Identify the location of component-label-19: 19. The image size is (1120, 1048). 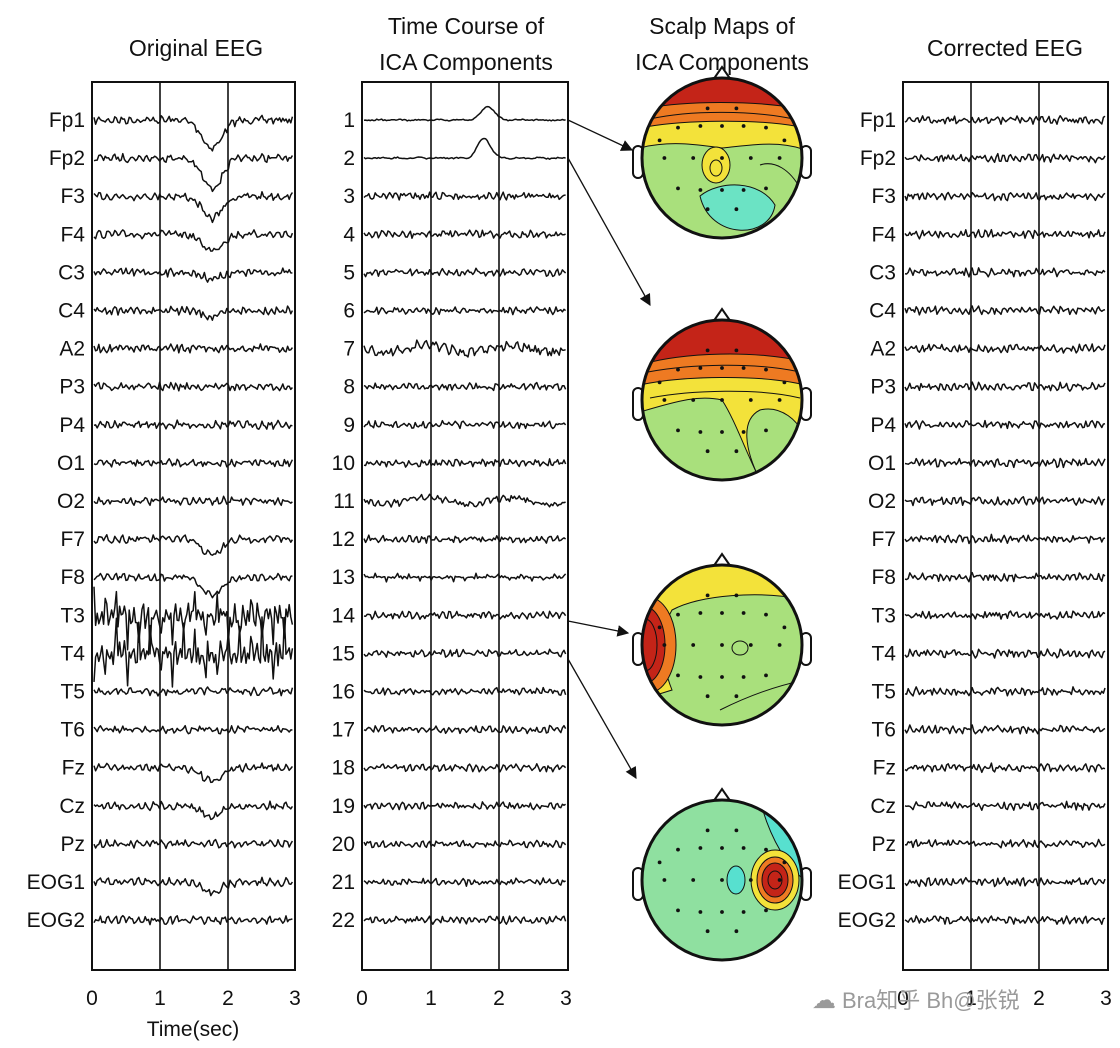
(343, 806).